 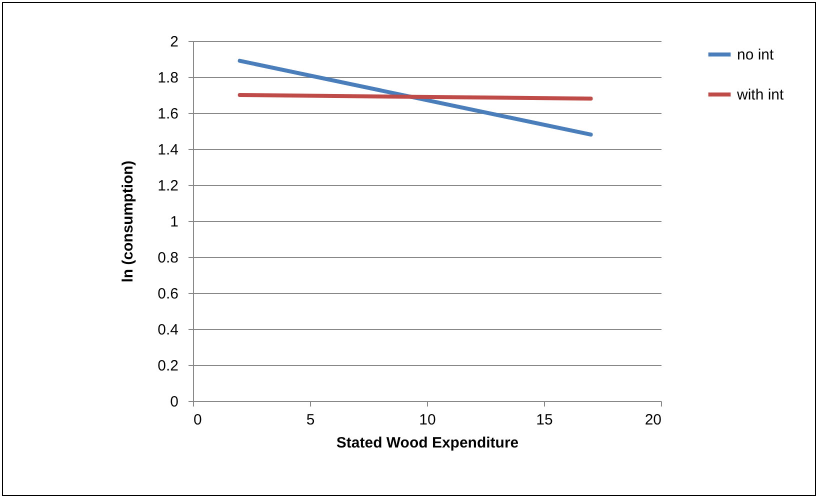 What do you see at coordinates (174, 42) in the screenshot?
I see `y-tick-label: 2` at bounding box center [174, 42].